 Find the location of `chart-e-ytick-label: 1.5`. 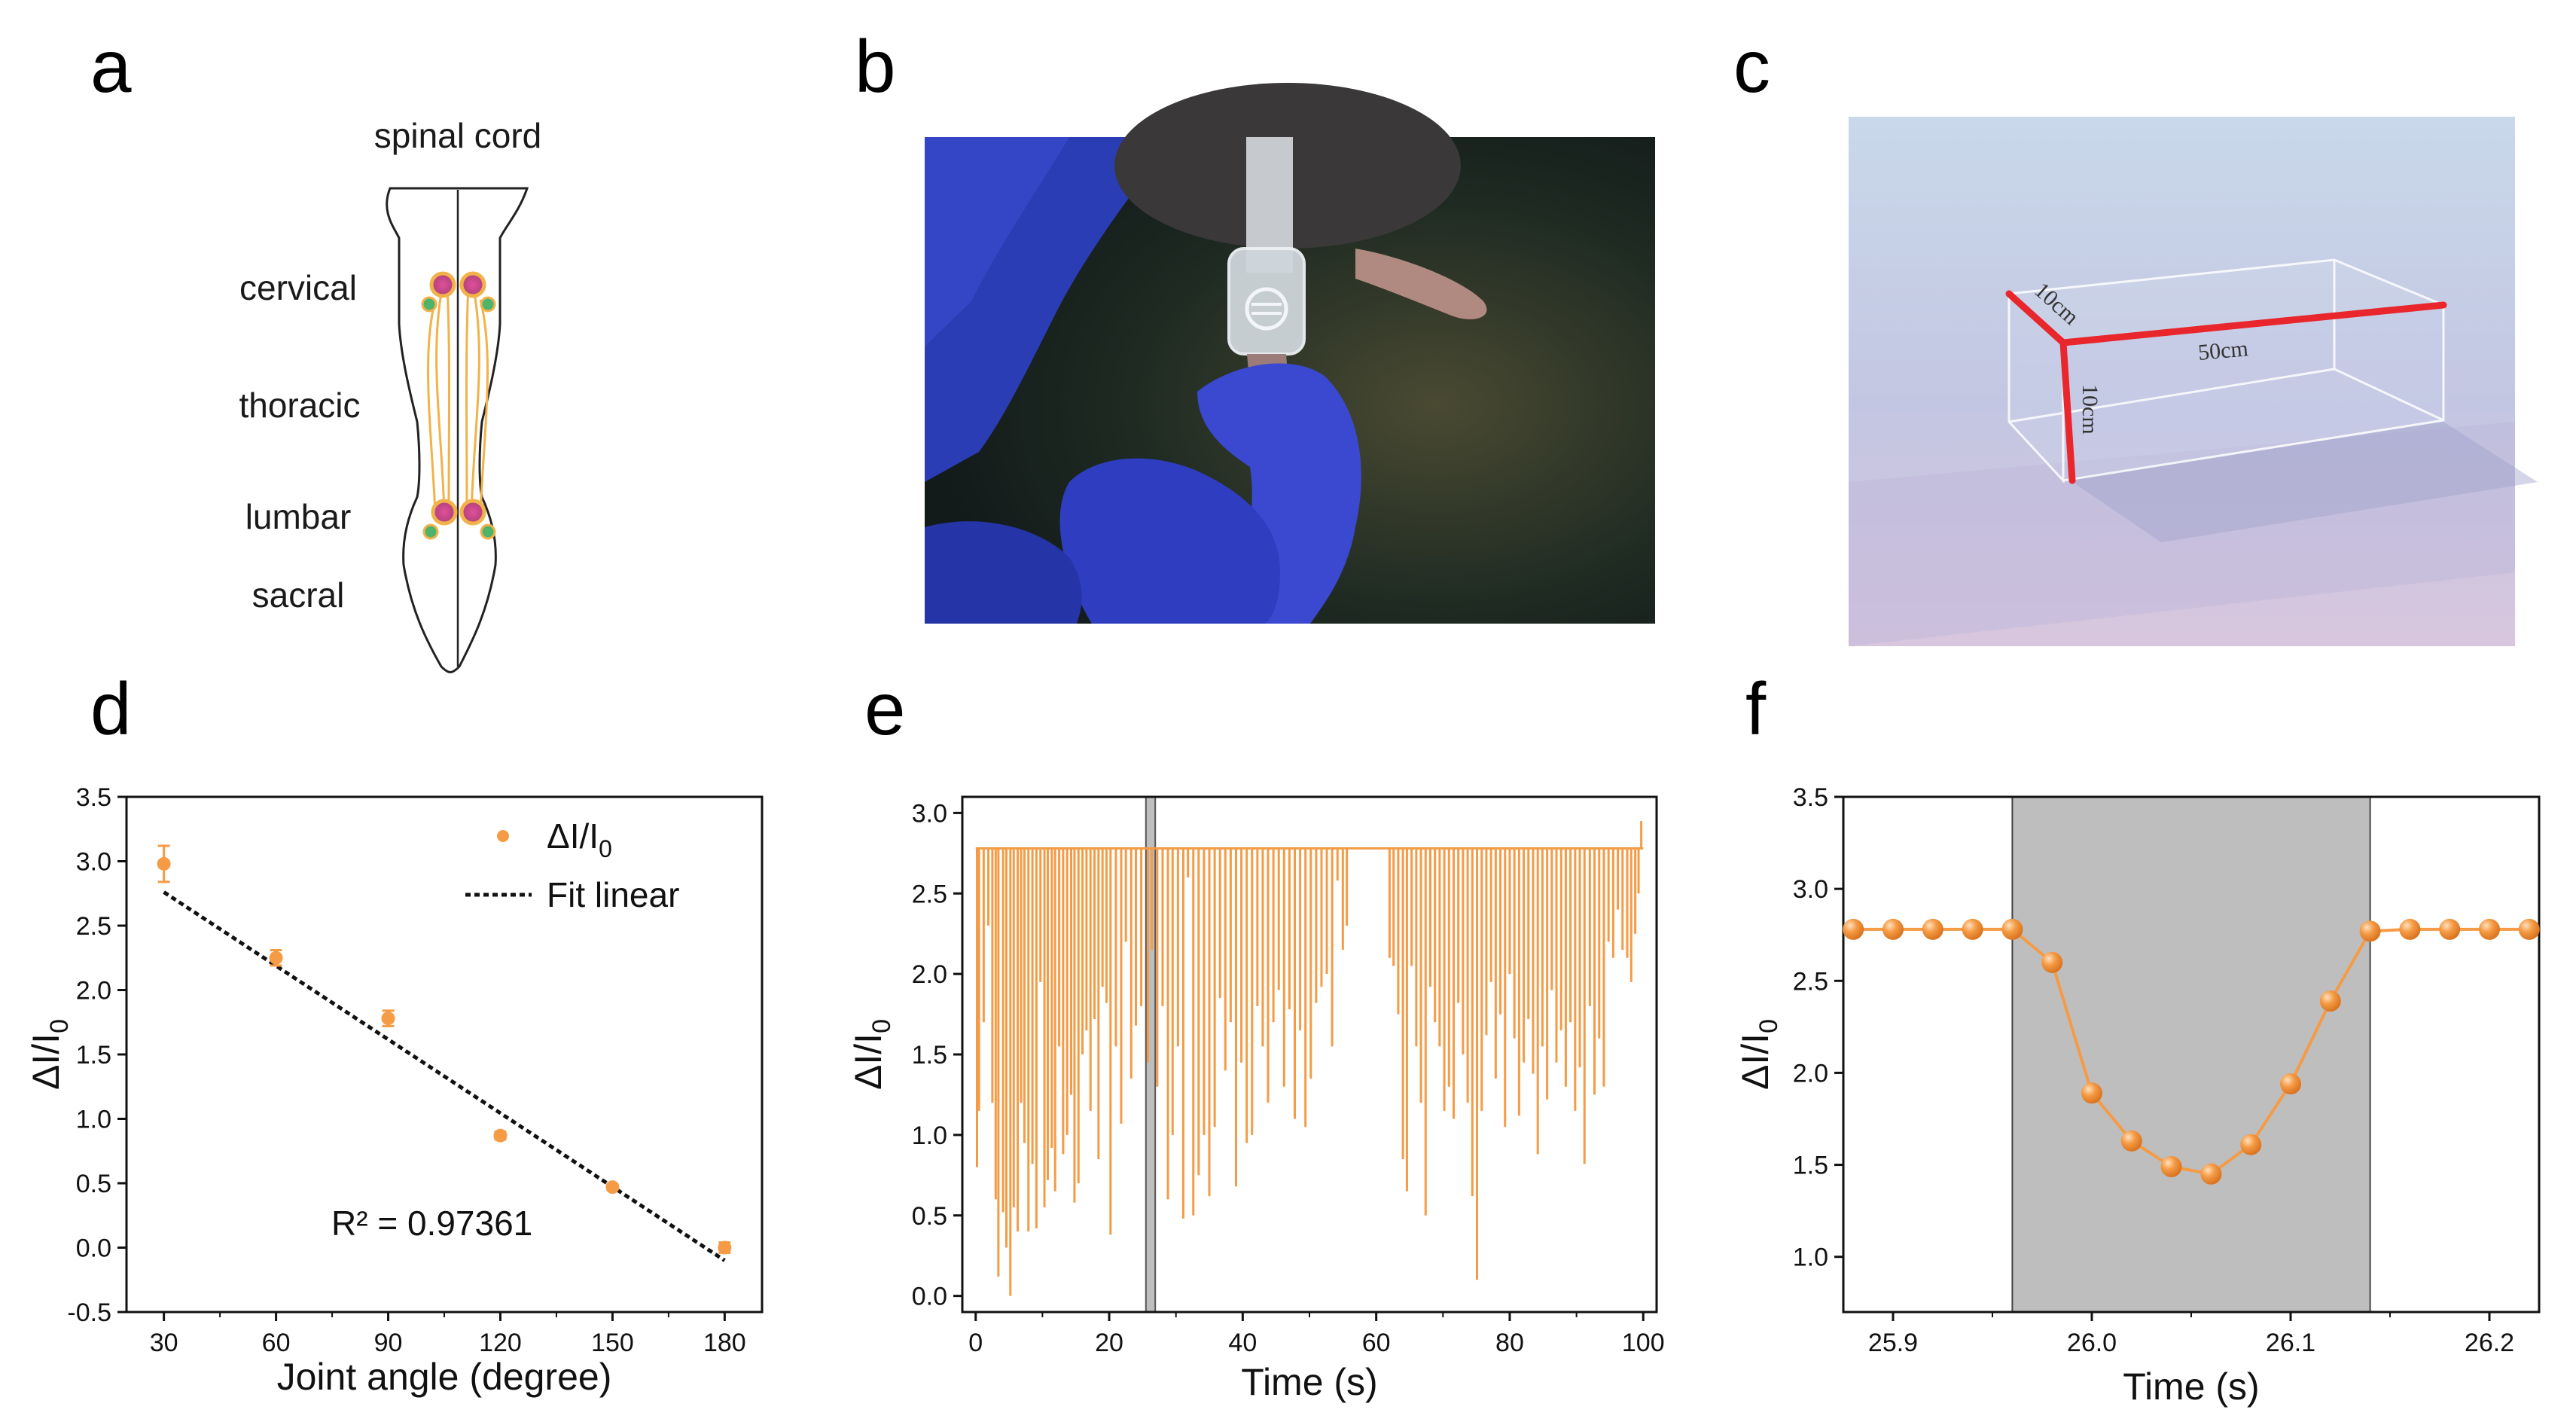

chart-e-ytick-label: 1.5 is located at coordinates (929, 1055).